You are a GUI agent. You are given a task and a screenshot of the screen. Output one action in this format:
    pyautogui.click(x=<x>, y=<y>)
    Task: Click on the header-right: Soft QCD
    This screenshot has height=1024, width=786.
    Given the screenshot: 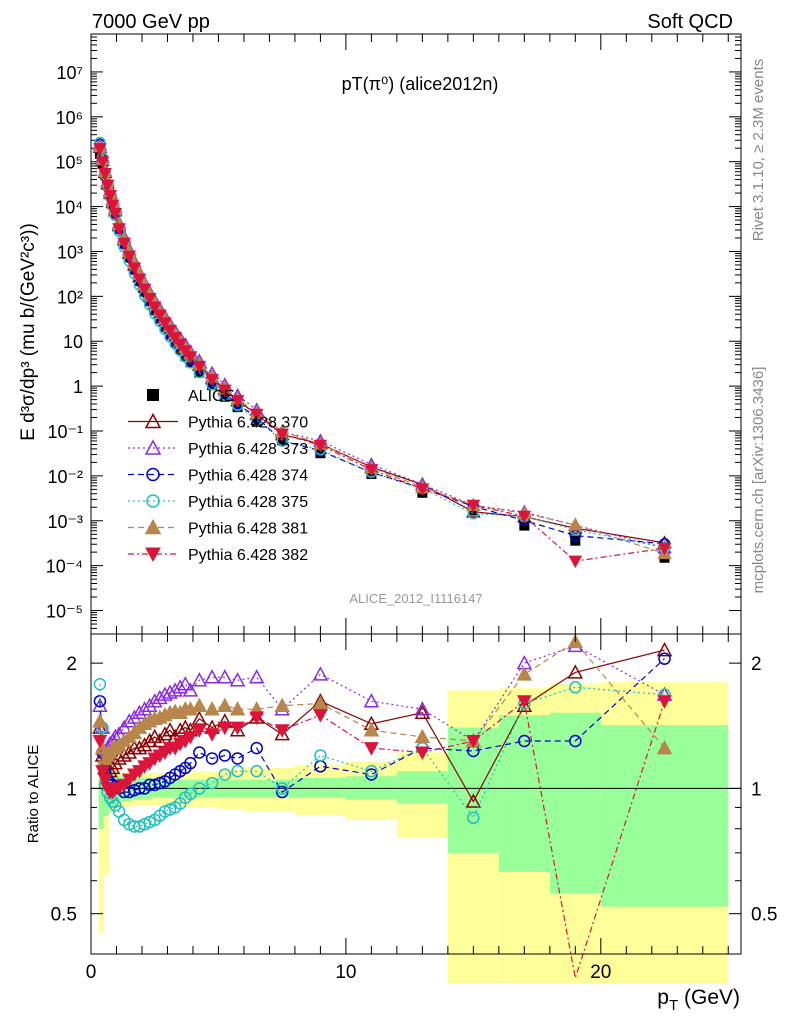 What is the action you would take?
    pyautogui.click(x=690, y=22)
    